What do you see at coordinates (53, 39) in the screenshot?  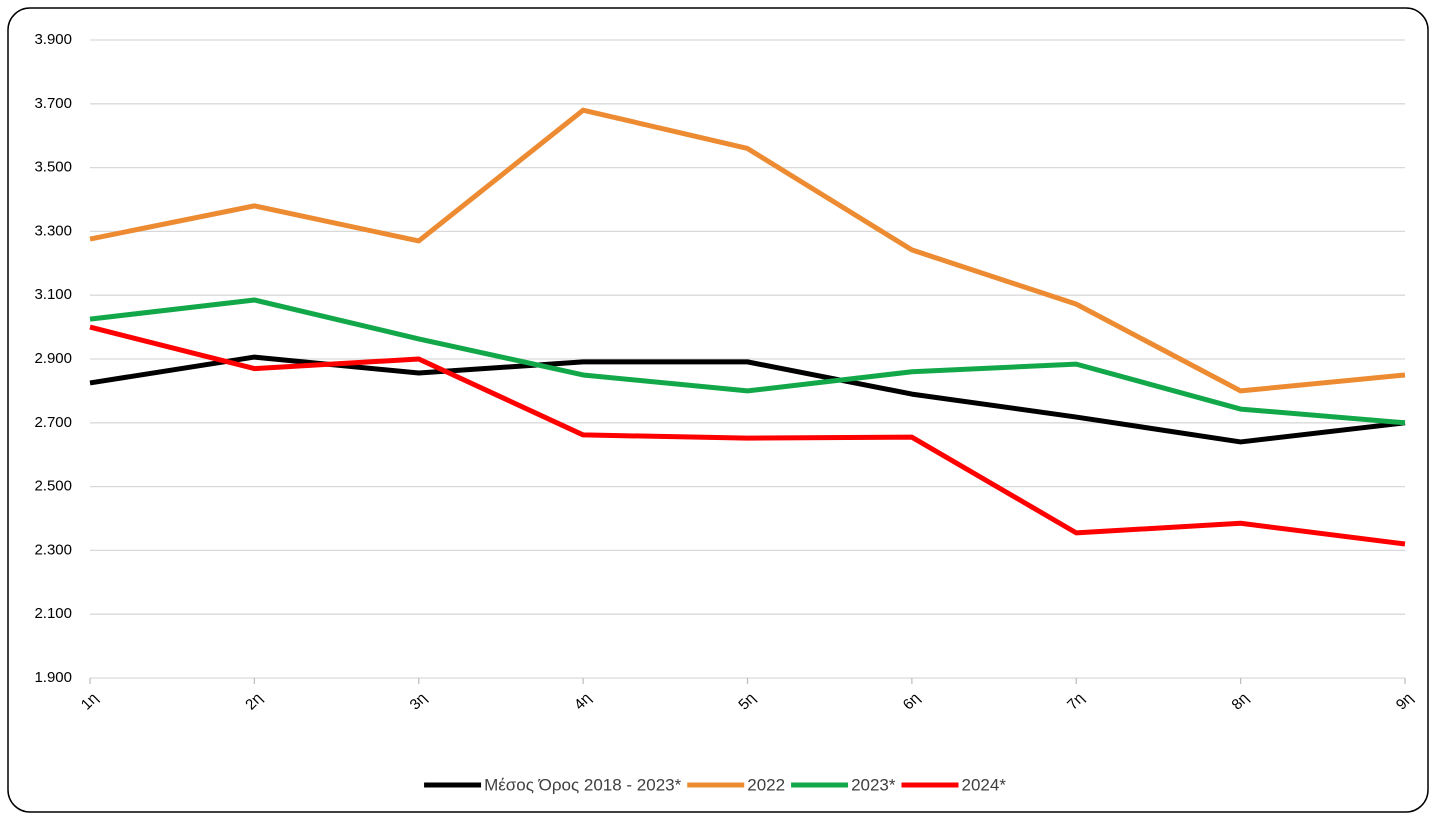 I see `y-tick-label: 3.900` at bounding box center [53, 39].